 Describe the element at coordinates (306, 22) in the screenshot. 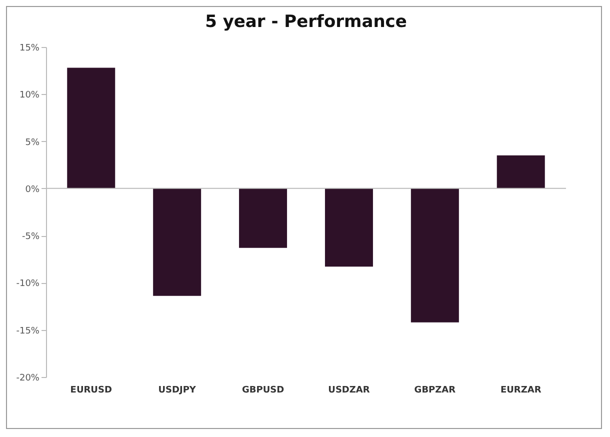

I see `chart-title: 5 year - Performance` at that location.